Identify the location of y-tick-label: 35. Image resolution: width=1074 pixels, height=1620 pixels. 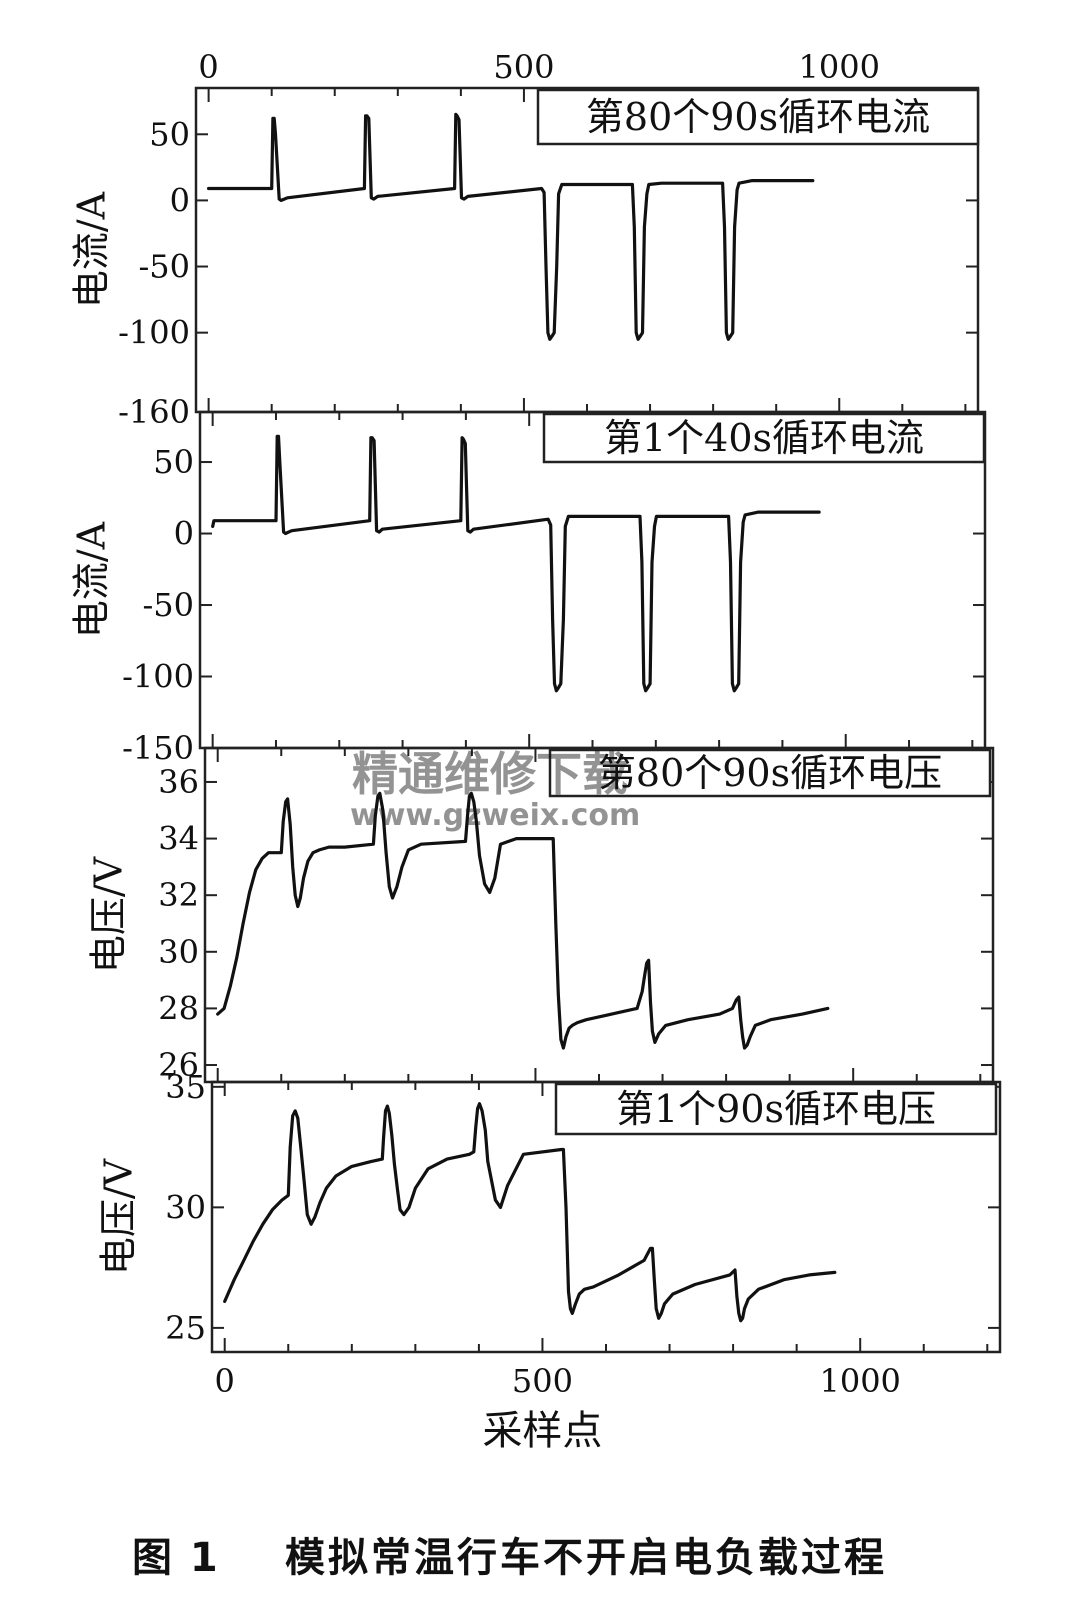
(185, 1087).